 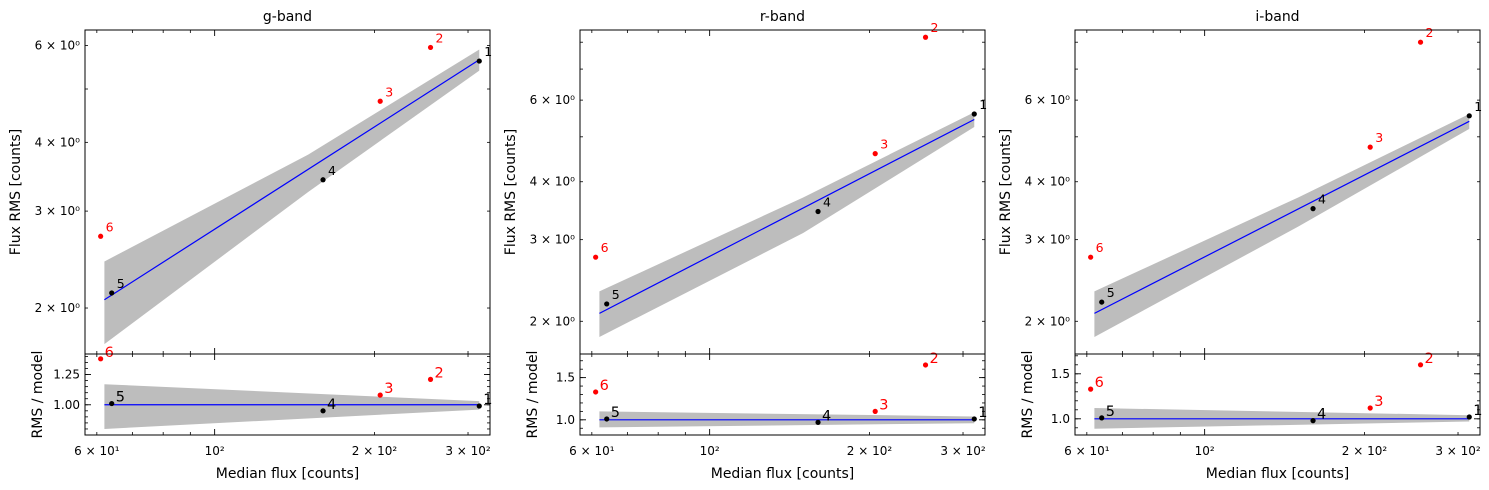 I want to click on bottom-axes-frame, so click(x=1277, y=394).